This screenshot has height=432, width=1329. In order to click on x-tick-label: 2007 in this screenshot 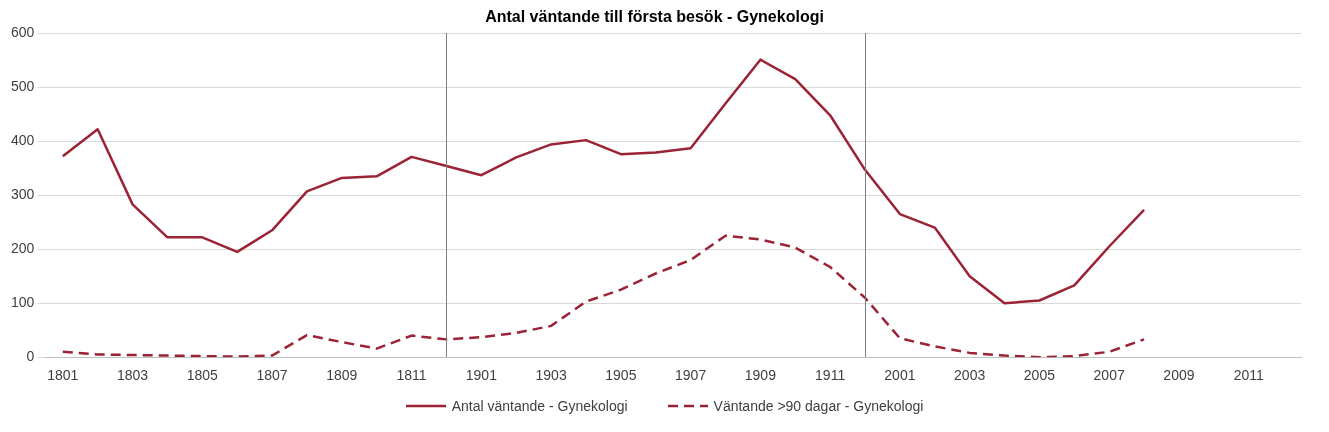, I will do `click(1109, 375)`.